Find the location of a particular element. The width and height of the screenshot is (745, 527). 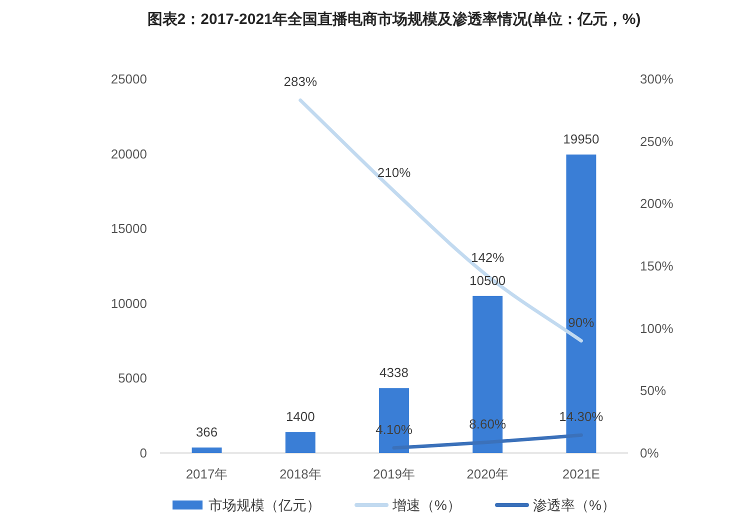

title: 图表2：2017-2021年全国直播电商市场规模及渗透率情况(单位：亿元，%) is located at coordinates (394, 19).